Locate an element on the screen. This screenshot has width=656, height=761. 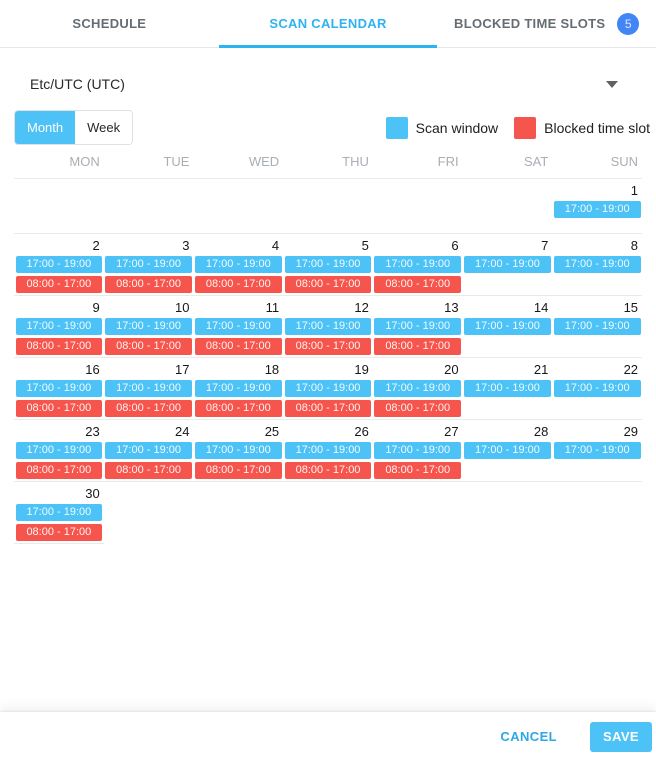
day-cell: 19 17:00 - 19:00 08:00 - 17:00 is located at coordinates (328, 388).